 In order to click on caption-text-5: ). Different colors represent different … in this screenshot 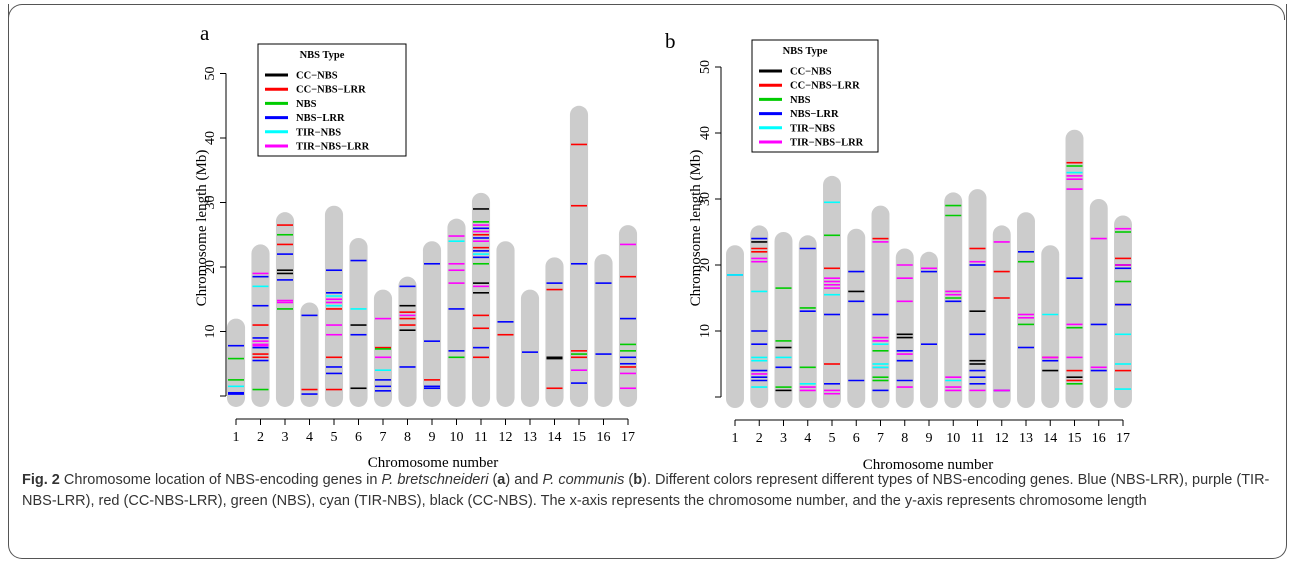, I will do `click(646, 490)`.